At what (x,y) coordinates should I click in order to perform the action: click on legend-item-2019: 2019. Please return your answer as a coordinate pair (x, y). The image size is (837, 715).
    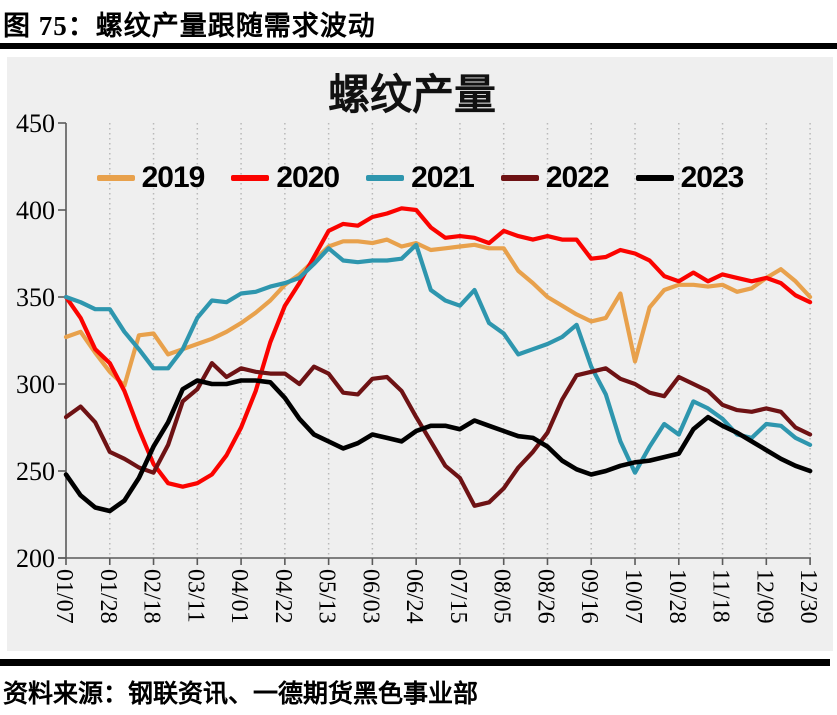
    Looking at the image, I should click on (151, 178).